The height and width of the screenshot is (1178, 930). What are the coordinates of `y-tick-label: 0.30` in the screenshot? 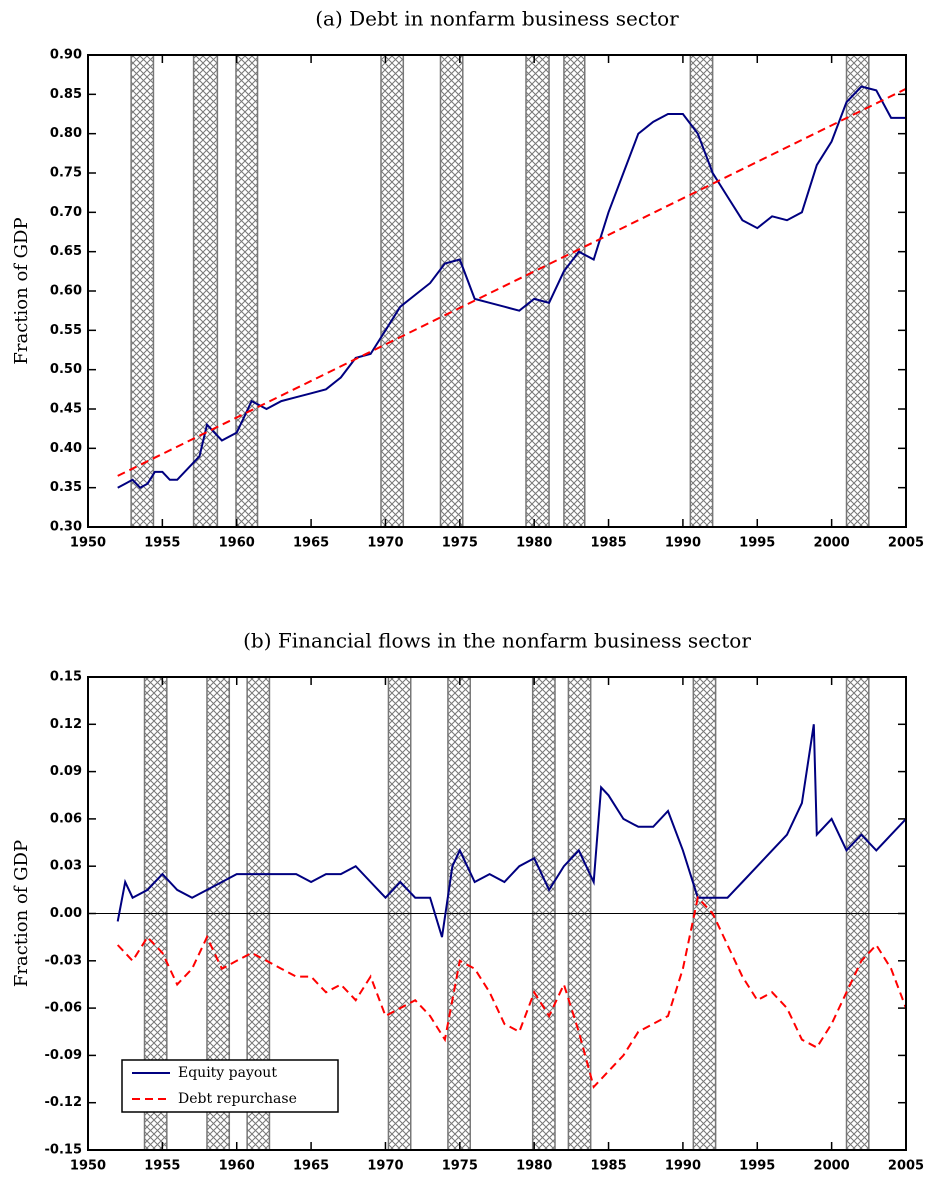 It's located at (66, 527).